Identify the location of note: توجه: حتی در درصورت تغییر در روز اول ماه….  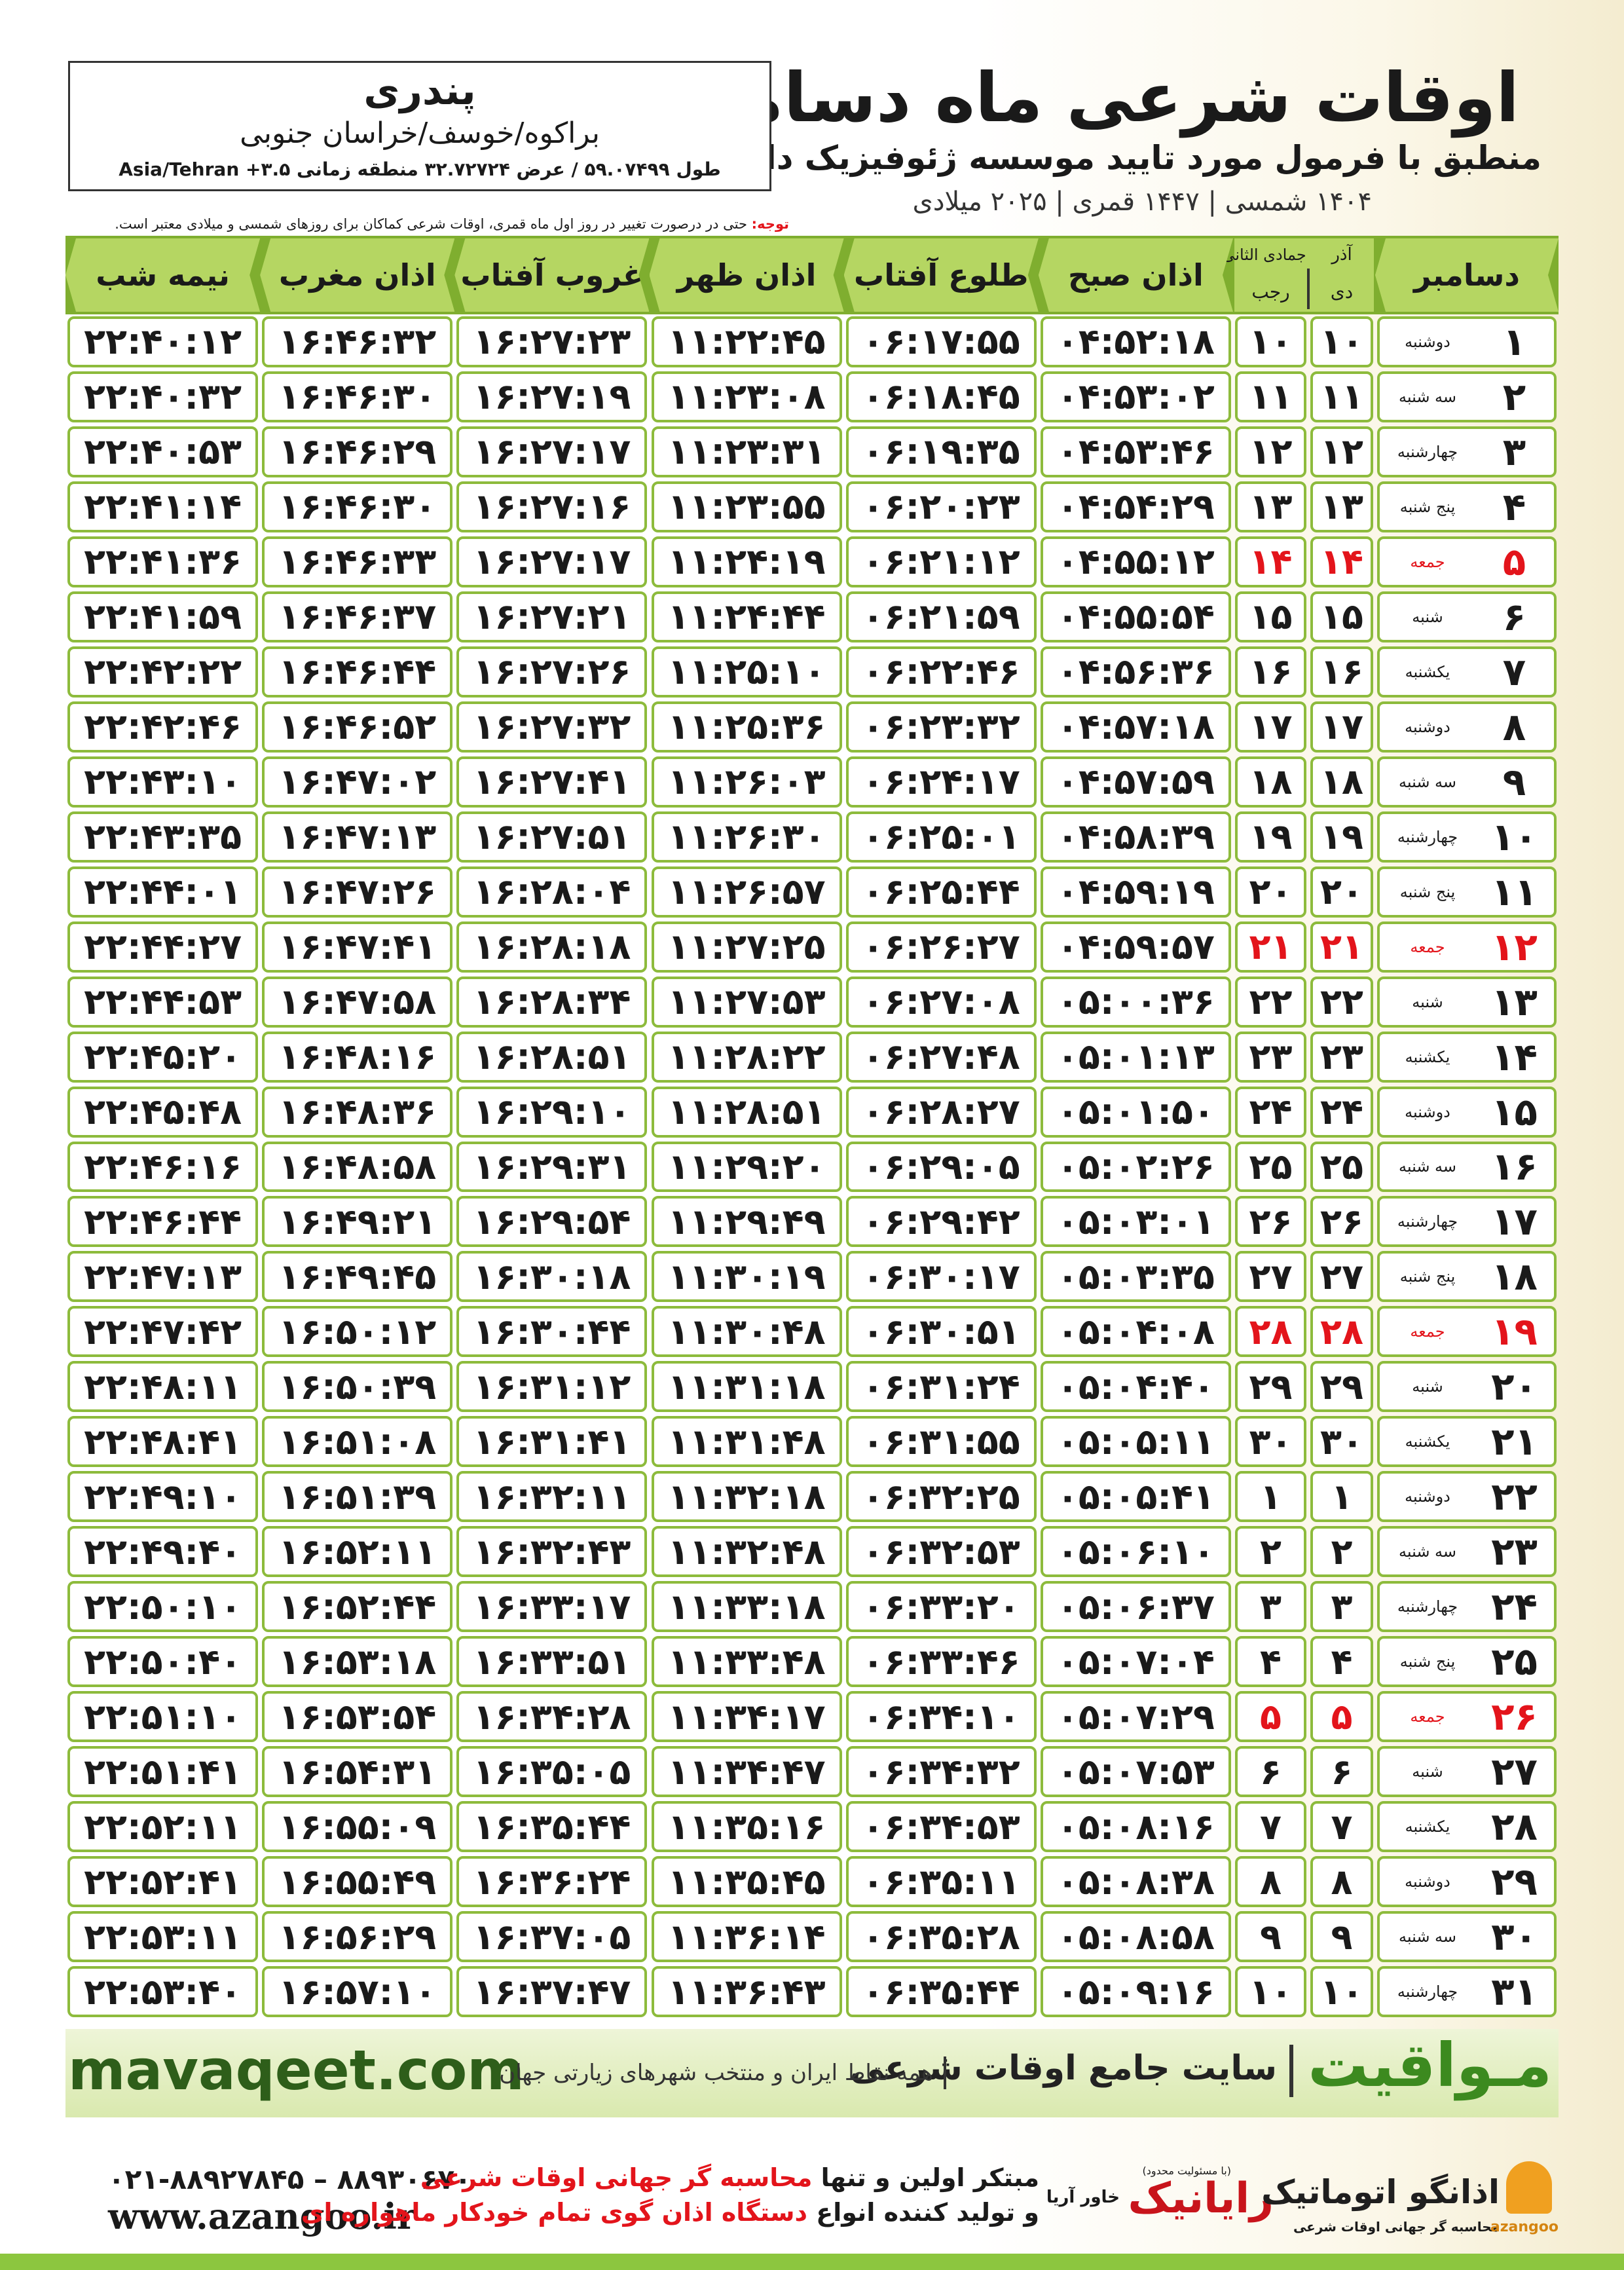
(452, 224).